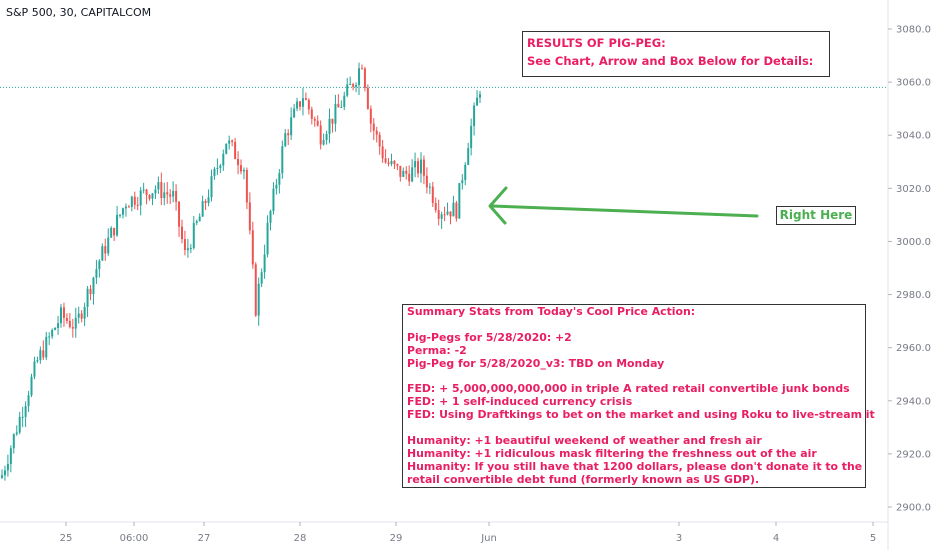 This screenshot has height=550, width=932. I want to click on symbol-label: S&P 500, 30, CAPITALCOM, so click(79, 12).